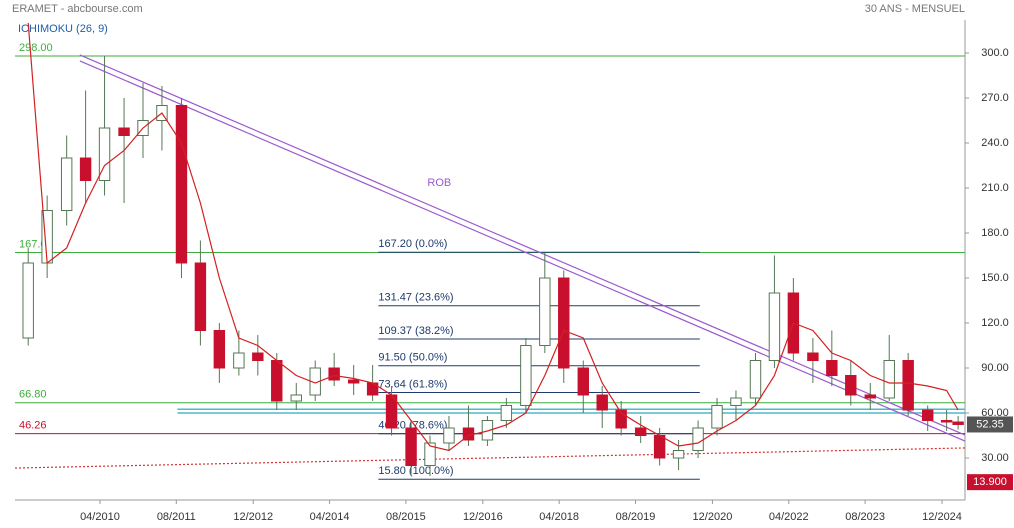 This screenshot has width=1014, height=528. I want to click on fib-label: 131.47 (23.6%), so click(415, 298).